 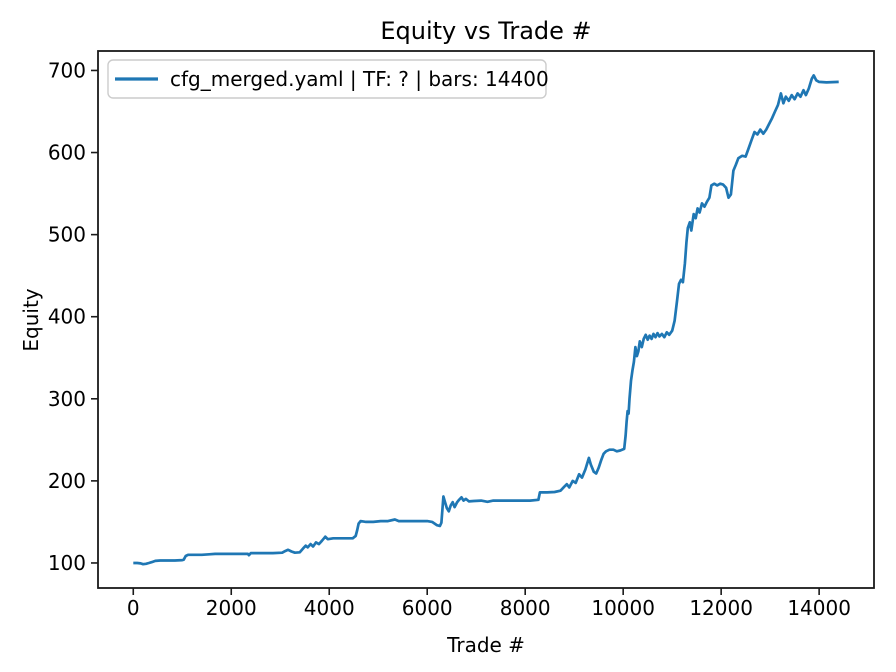 What do you see at coordinates (67, 235) in the screenshot?
I see `y-tick-label: 500` at bounding box center [67, 235].